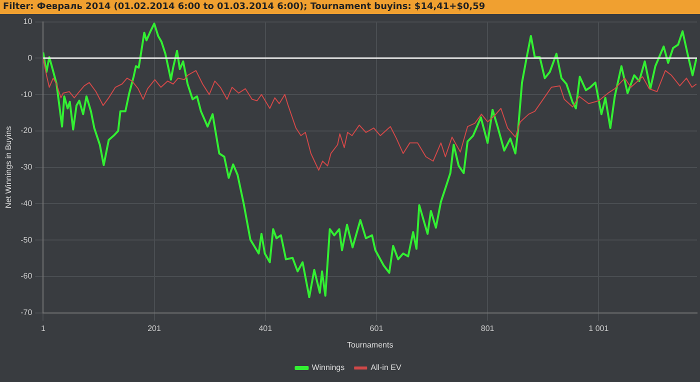 The width and height of the screenshot is (700, 382). I want to click on y-tick-label: -30, so click(26, 167).